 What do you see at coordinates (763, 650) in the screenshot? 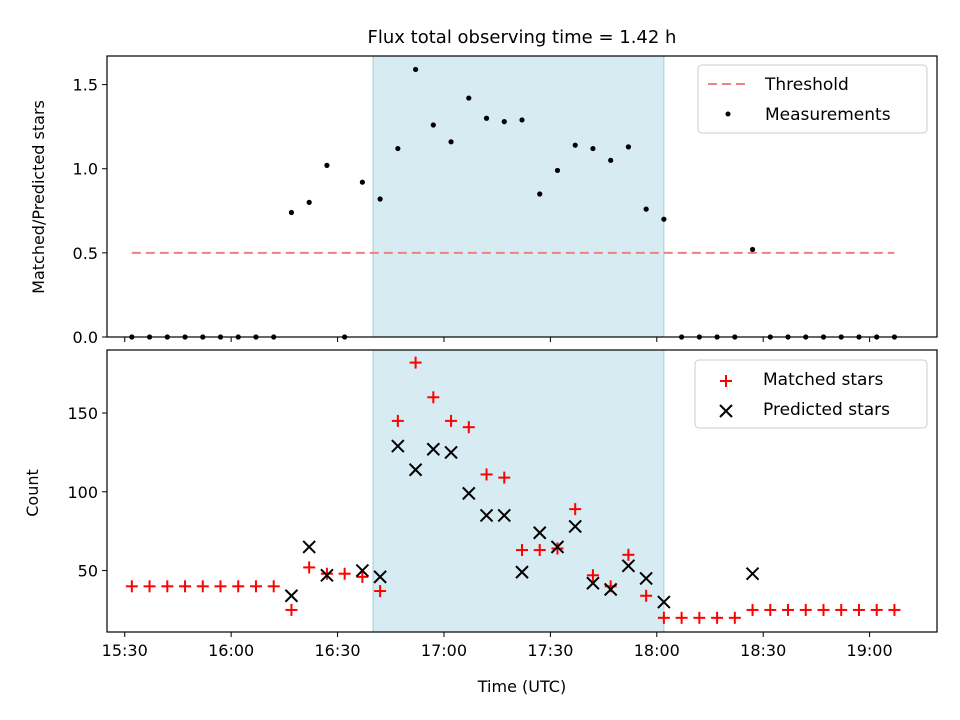
I see `x-tick-label: 18:30` at bounding box center [763, 650].